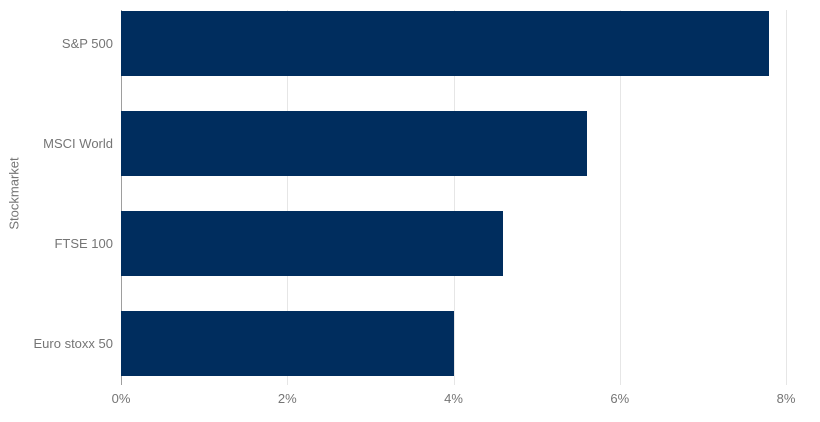  I want to click on x-axis-tick-label: 0%, so click(121, 398).